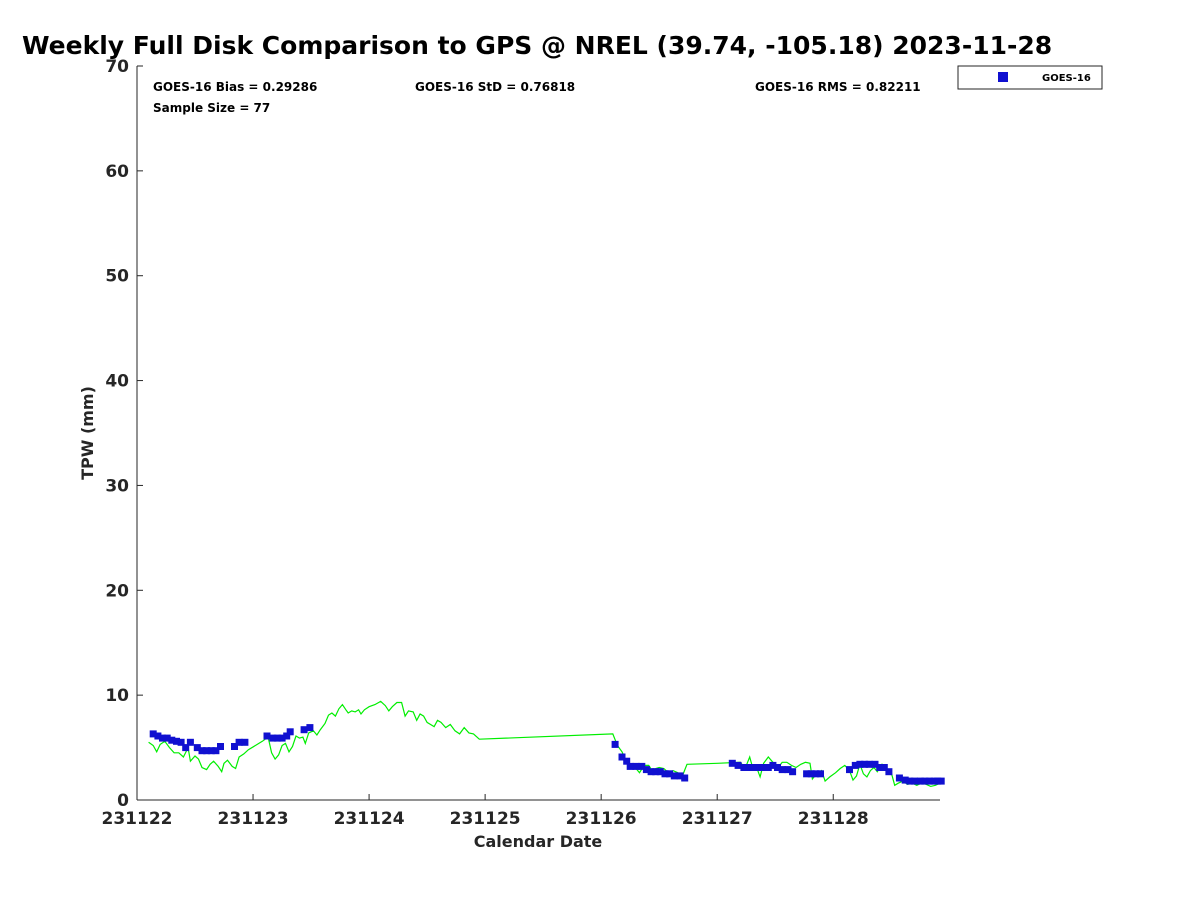 Image resolution: width=1200 pixels, height=900 pixels. I want to click on gps-series, so click(544, 744).